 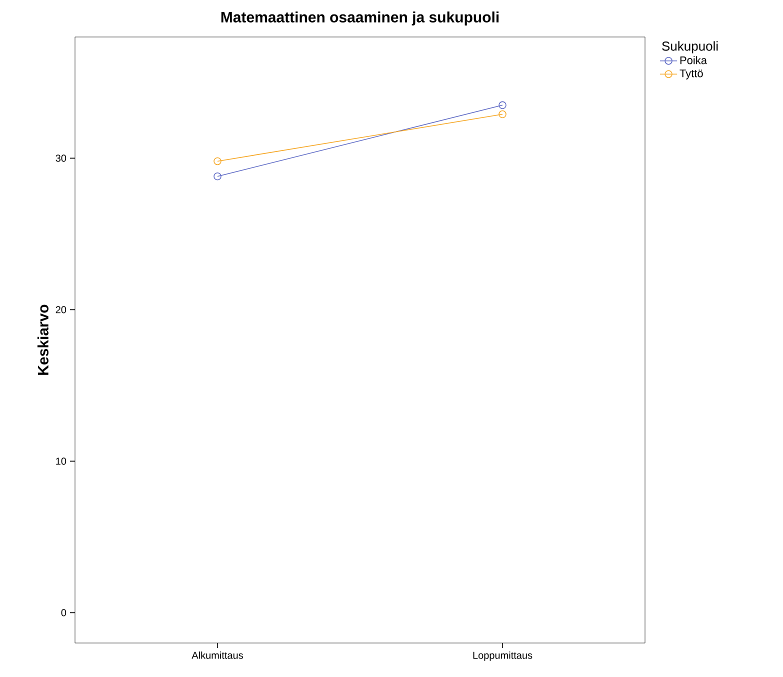 I want to click on y-tick-label: 20, so click(x=61, y=310).